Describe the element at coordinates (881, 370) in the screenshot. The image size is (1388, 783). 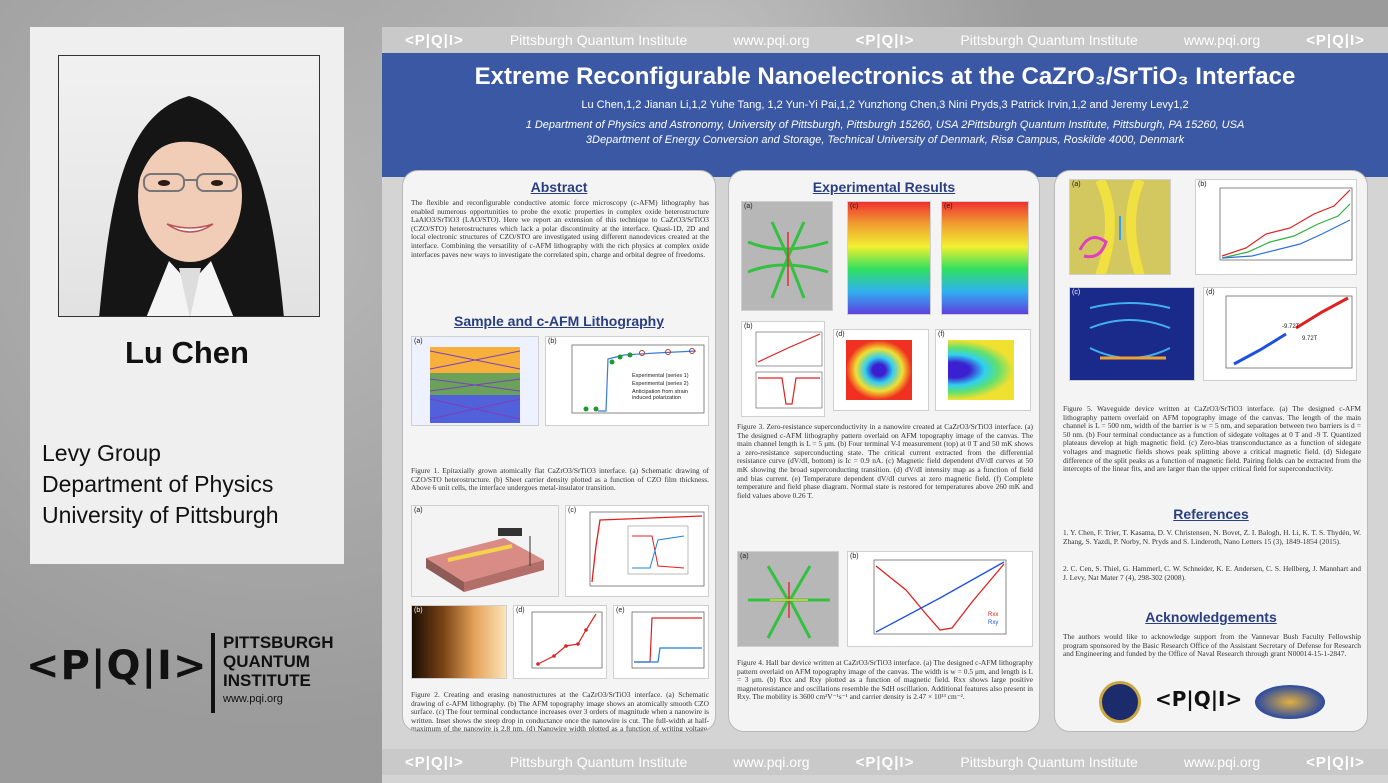
I see `fig3d-map: (d)` at that location.